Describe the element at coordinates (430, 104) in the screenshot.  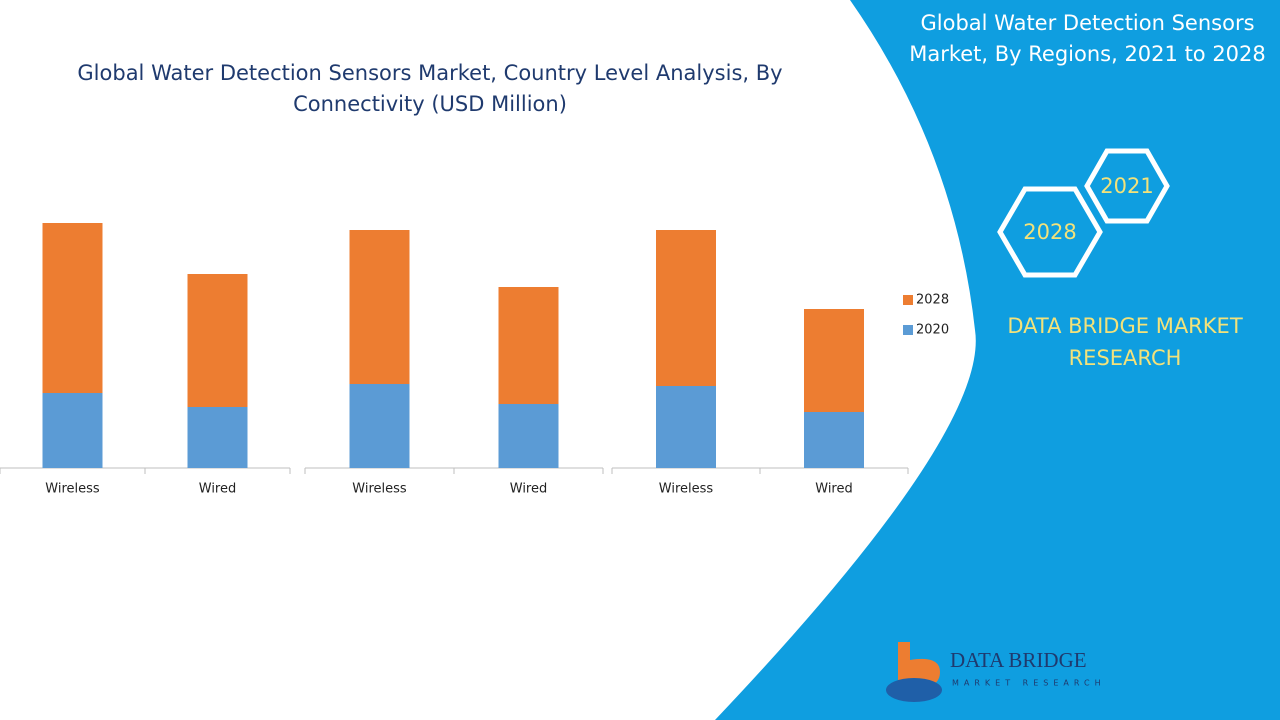
I see `chart-title-line2: Connectivity (USD Million)` at that location.